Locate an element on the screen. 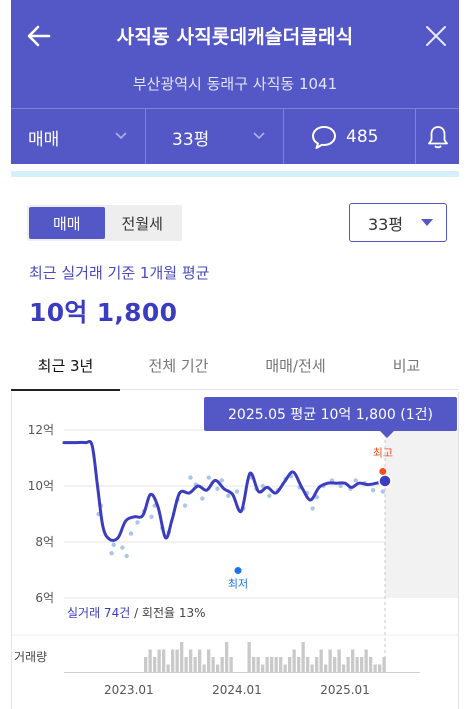 The height and width of the screenshot is (709, 470). close-icon is located at coordinates (436, 36).